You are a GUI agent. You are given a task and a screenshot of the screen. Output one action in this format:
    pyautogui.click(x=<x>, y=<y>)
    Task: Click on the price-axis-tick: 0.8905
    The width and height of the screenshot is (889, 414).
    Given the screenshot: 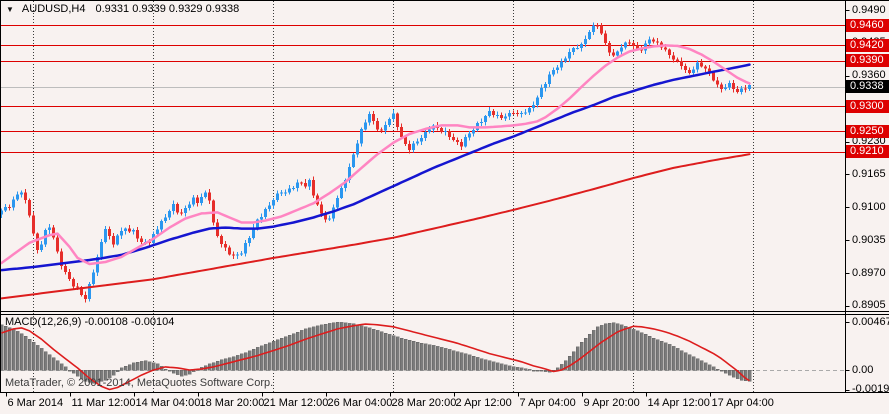 What is the action you would take?
    pyautogui.click(x=869, y=305)
    